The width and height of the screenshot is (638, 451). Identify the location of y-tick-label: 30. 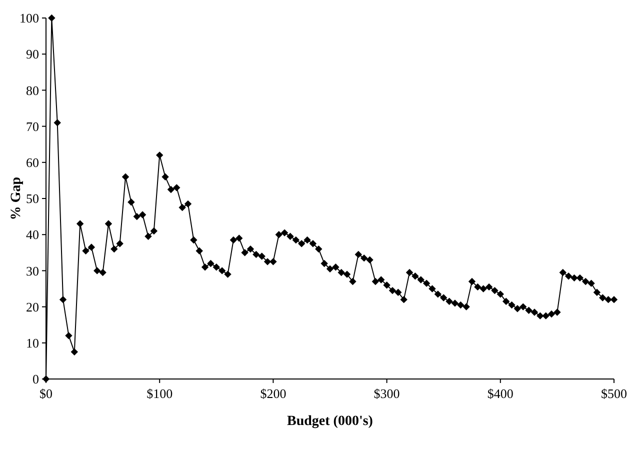
(32, 270).